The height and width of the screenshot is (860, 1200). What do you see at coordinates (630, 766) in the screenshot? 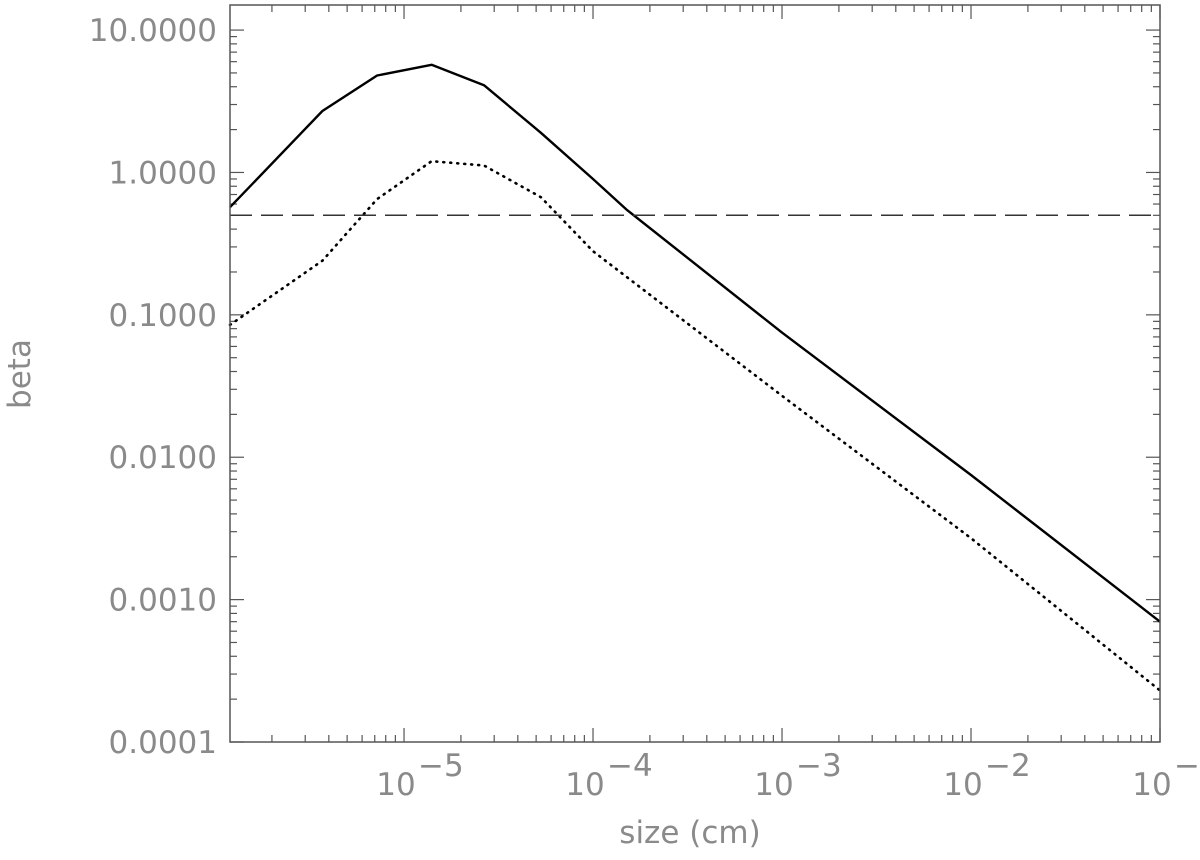
I see `x-tick-exponent: −4` at bounding box center [630, 766].